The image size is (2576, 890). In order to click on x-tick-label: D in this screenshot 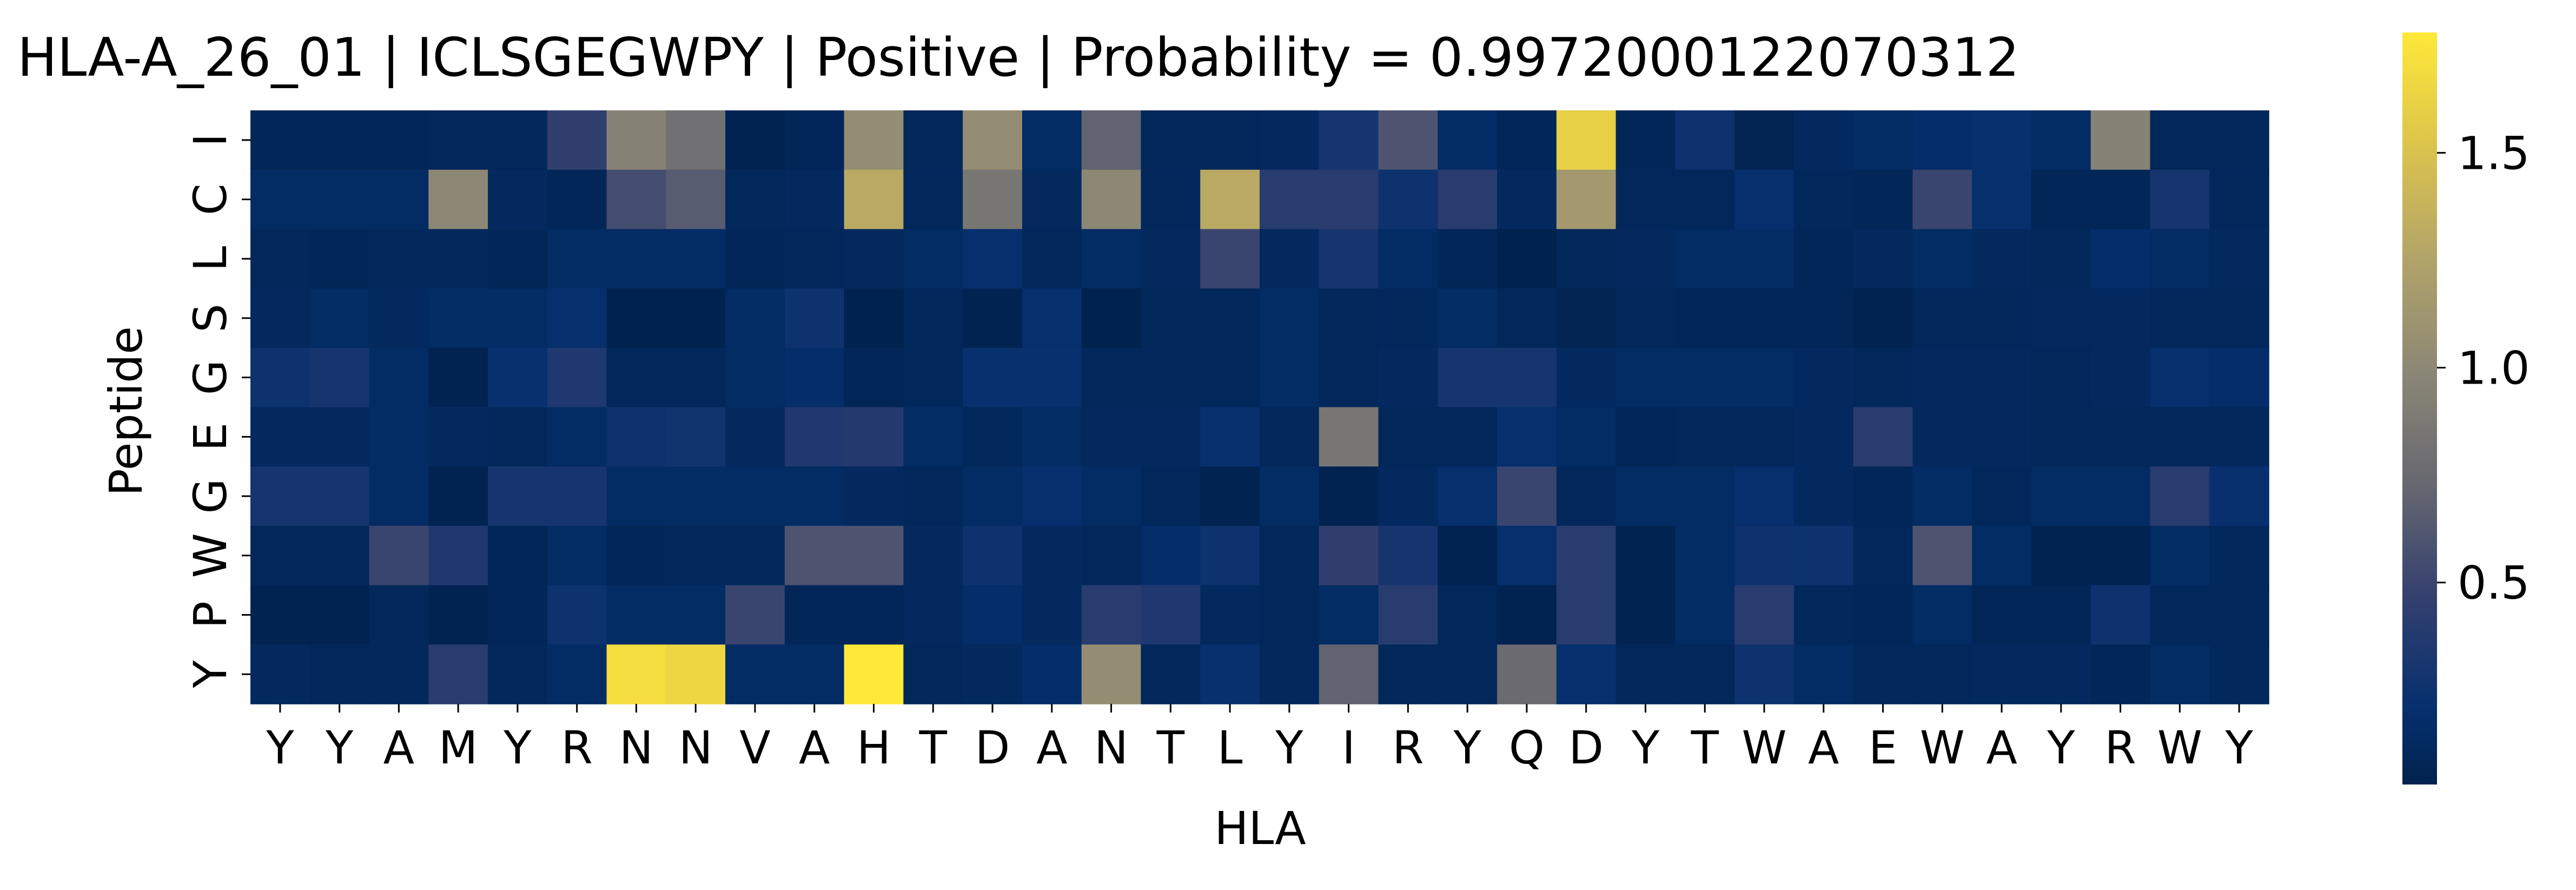, I will do `click(1586, 747)`.